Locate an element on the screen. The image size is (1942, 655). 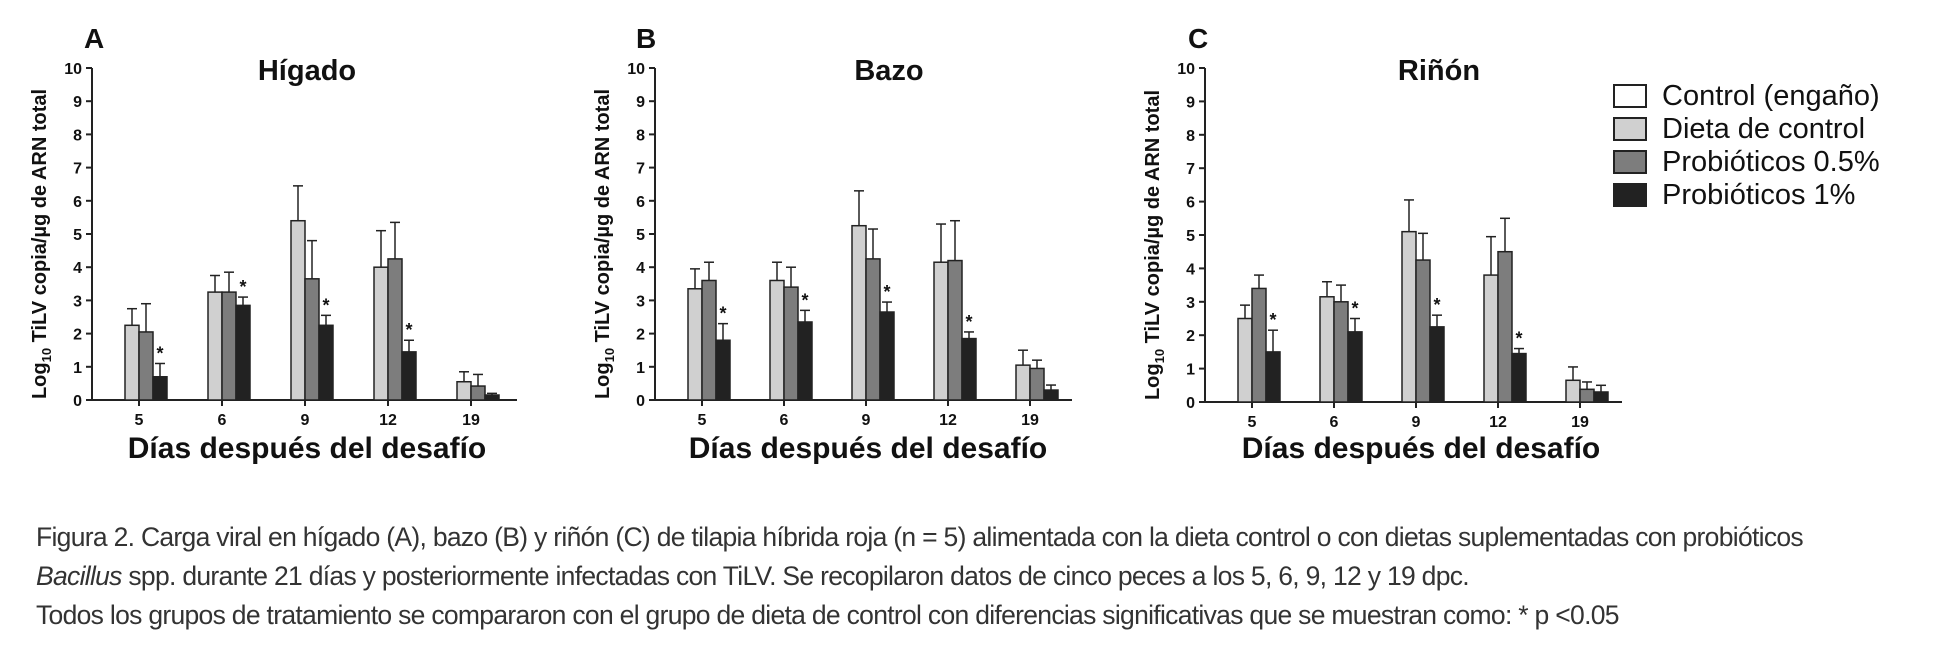
y-tick-label: 8 is located at coordinates (1190, 136).